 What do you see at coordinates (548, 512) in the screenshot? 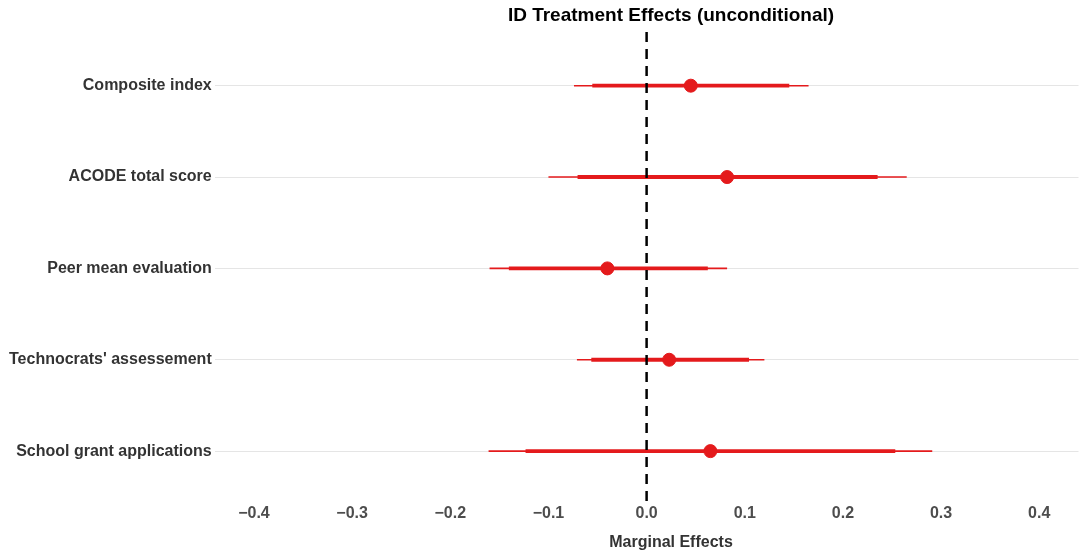
I see `x-tick-label: −0.1` at bounding box center [548, 512].